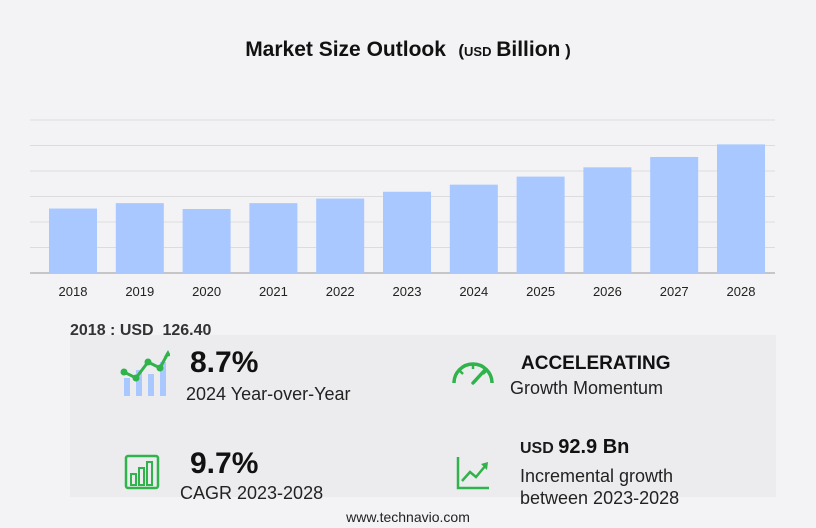 Image resolution: width=816 pixels, height=528 pixels. What do you see at coordinates (540, 224) in the screenshot?
I see `bar-2025` at bounding box center [540, 224].